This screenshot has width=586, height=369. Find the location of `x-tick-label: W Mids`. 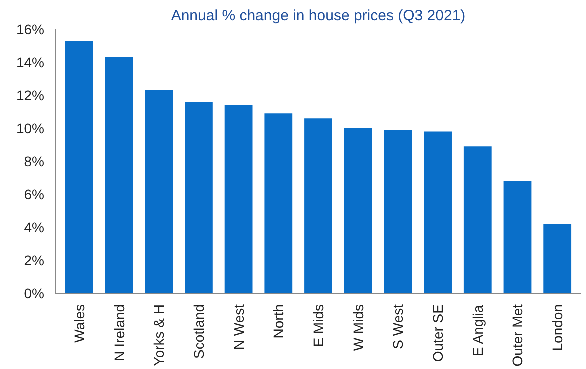

x-tick-label: W Mids is located at coordinates (358, 328).